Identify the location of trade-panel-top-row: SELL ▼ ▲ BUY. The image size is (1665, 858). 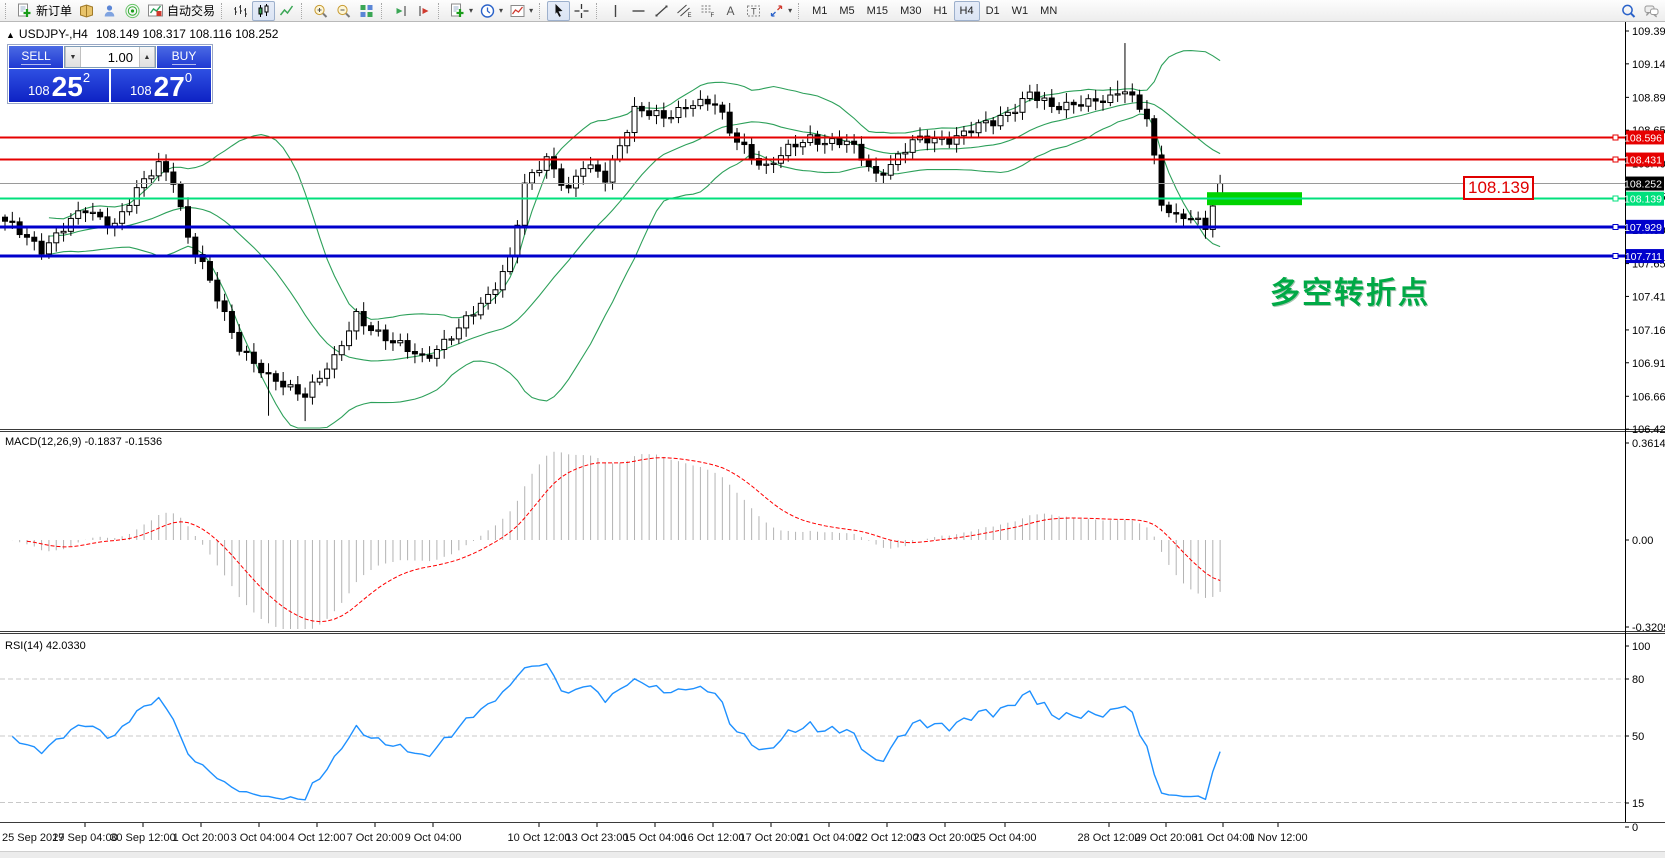
(110, 57).